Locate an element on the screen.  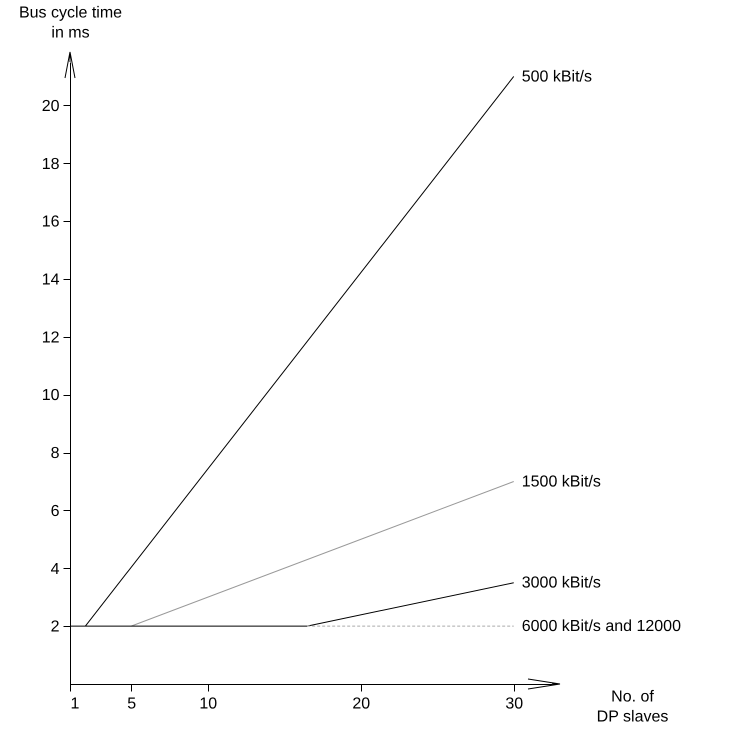
y-tick-label: 2 is located at coordinates (55, 627).